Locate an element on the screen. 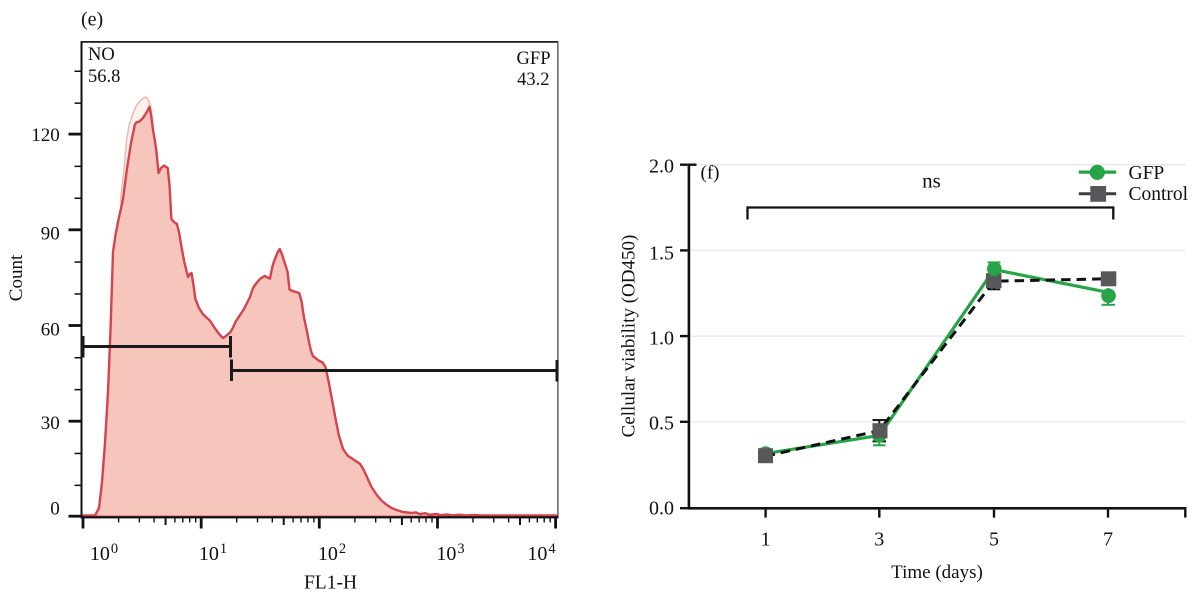 The height and width of the screenshot is (601, 1203). svg-text: Time (days) is located at coordinates (937, 572).